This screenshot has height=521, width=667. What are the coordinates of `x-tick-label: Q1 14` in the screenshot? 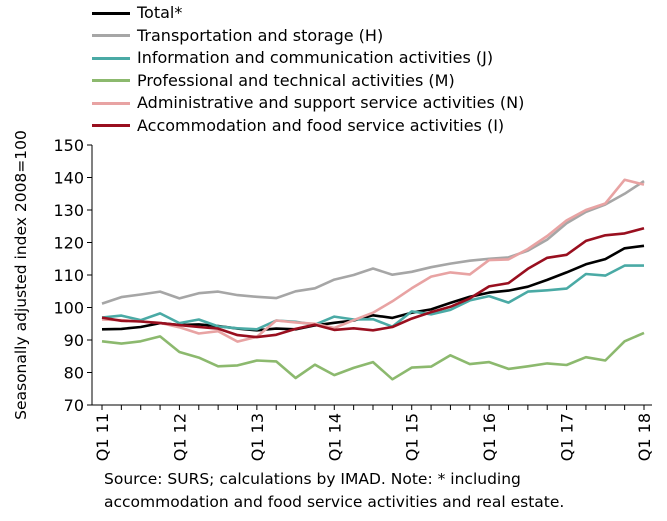 It's located at (334, 437).